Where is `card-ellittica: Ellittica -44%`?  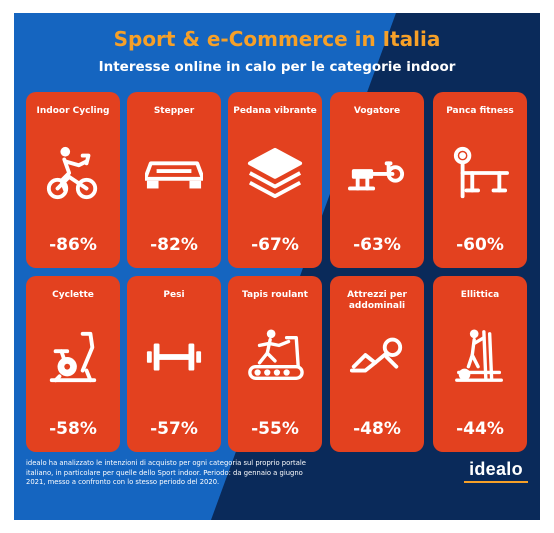 card-ellittica: Ellittica -44% is located at coordinates (480, 364).